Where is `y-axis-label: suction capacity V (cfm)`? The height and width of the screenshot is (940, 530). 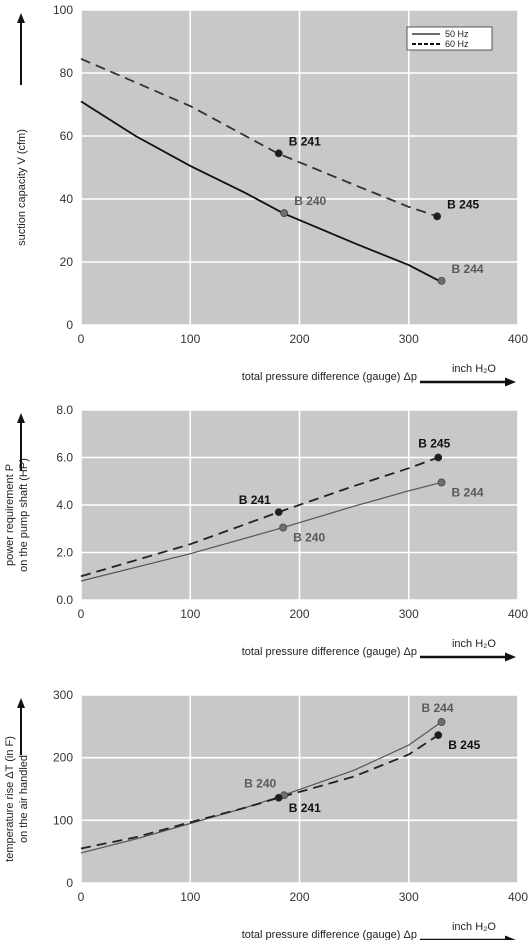 y-axis-label: suction capacity V (cfm) is located at coordinates (22, 187).